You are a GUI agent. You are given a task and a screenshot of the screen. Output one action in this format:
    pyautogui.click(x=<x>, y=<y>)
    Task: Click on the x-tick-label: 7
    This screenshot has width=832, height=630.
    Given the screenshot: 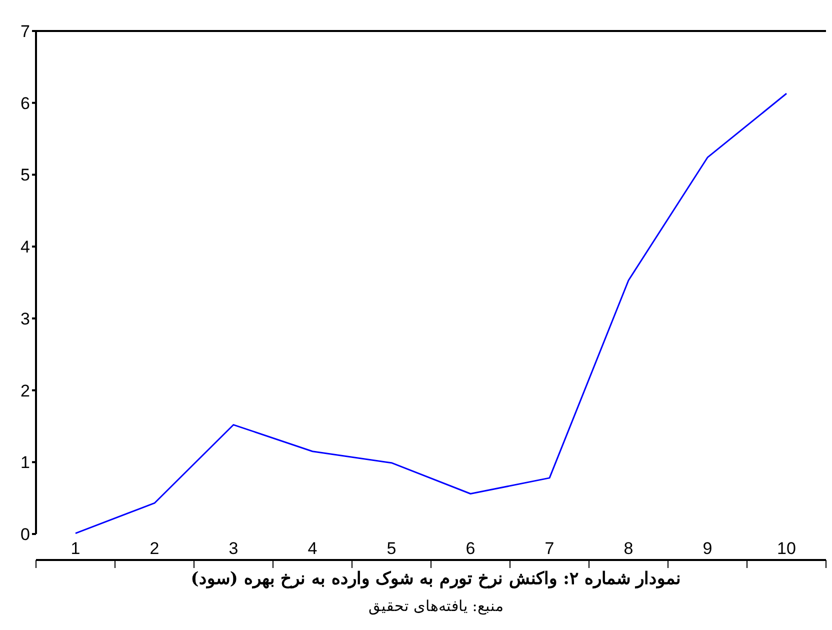 What is the action you would take?
    pyautogui.click(x=549, y=548)
    